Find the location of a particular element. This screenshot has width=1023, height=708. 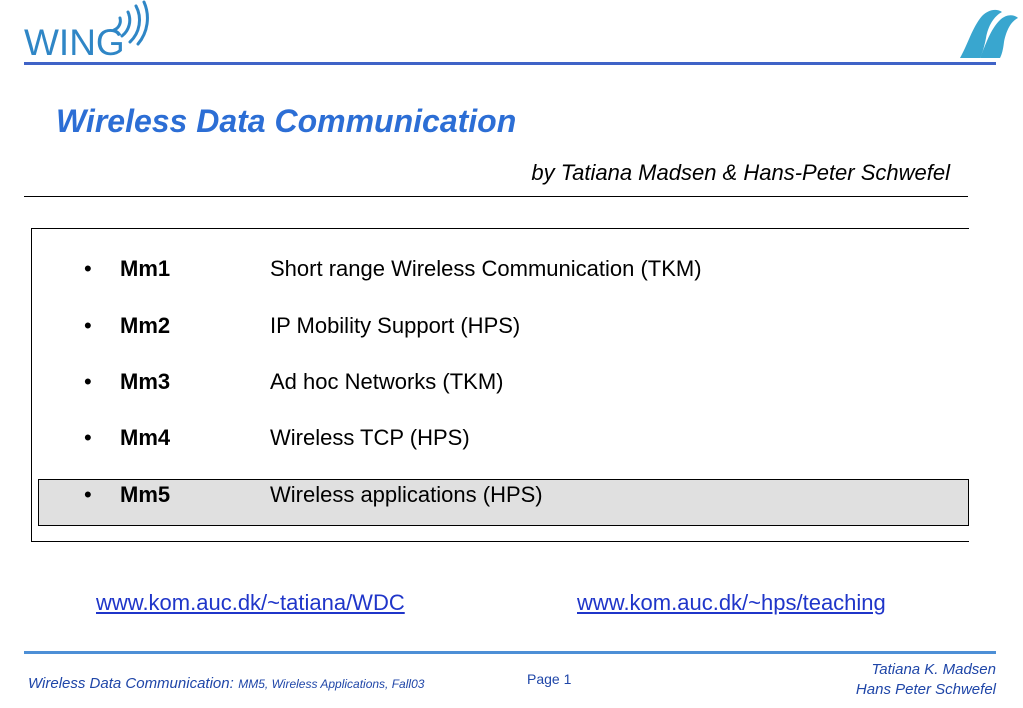

module-title: Wireless applications (HPS) is located at coordinates (406, 494).